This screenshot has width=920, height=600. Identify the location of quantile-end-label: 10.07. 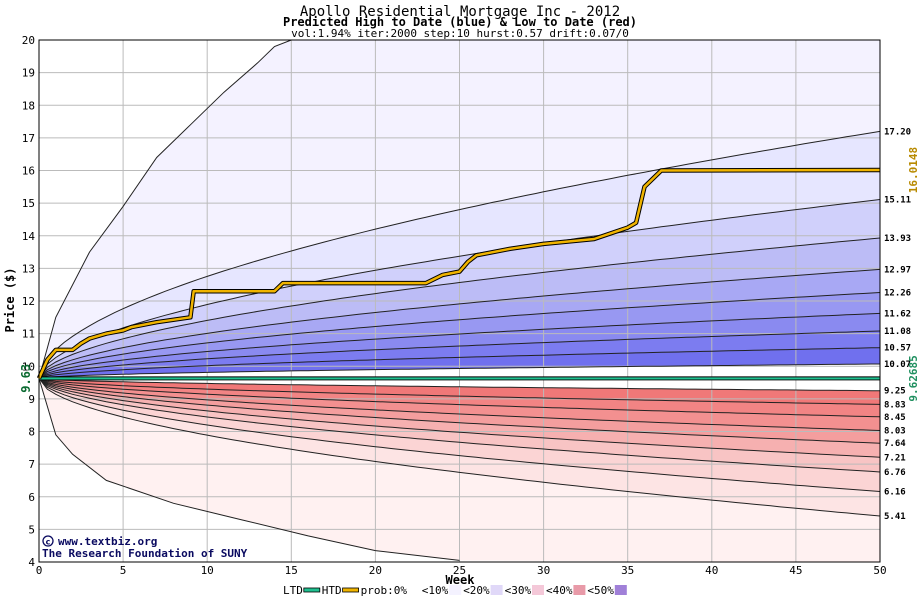
(897, 365).